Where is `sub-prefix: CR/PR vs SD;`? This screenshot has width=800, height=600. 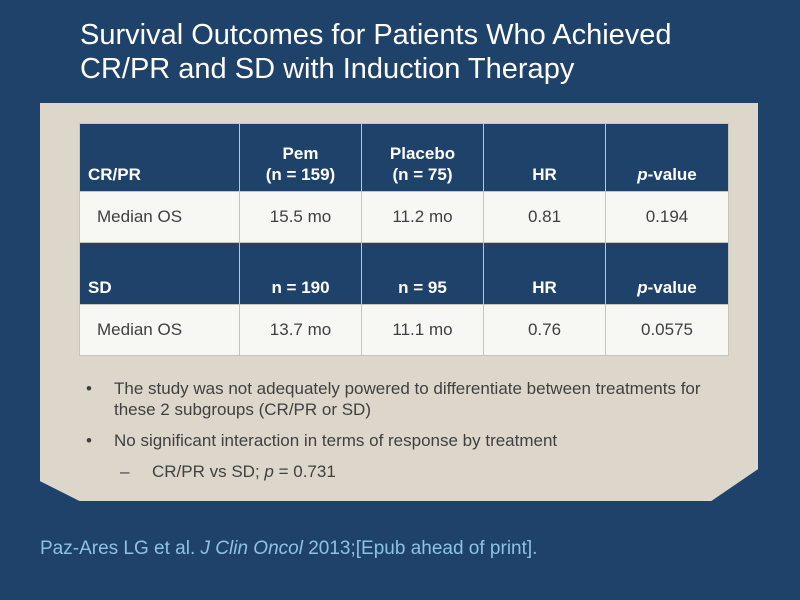
sub-prefix: CR/PR vs SD; is located at coordinates (208, 471).